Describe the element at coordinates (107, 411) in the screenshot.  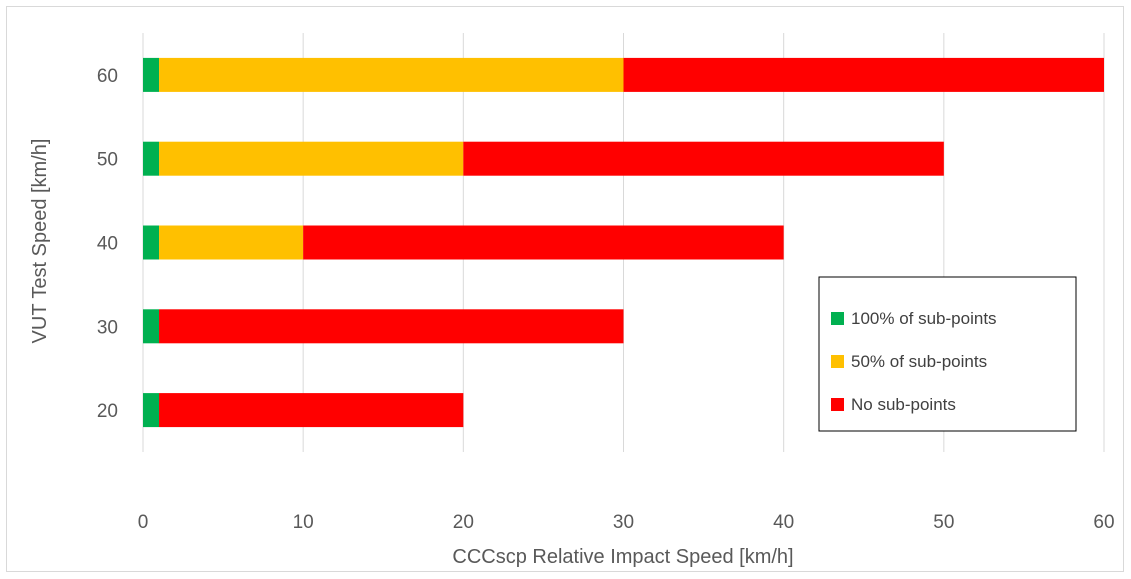
I see `y-tick-label-20: 20` at that location.